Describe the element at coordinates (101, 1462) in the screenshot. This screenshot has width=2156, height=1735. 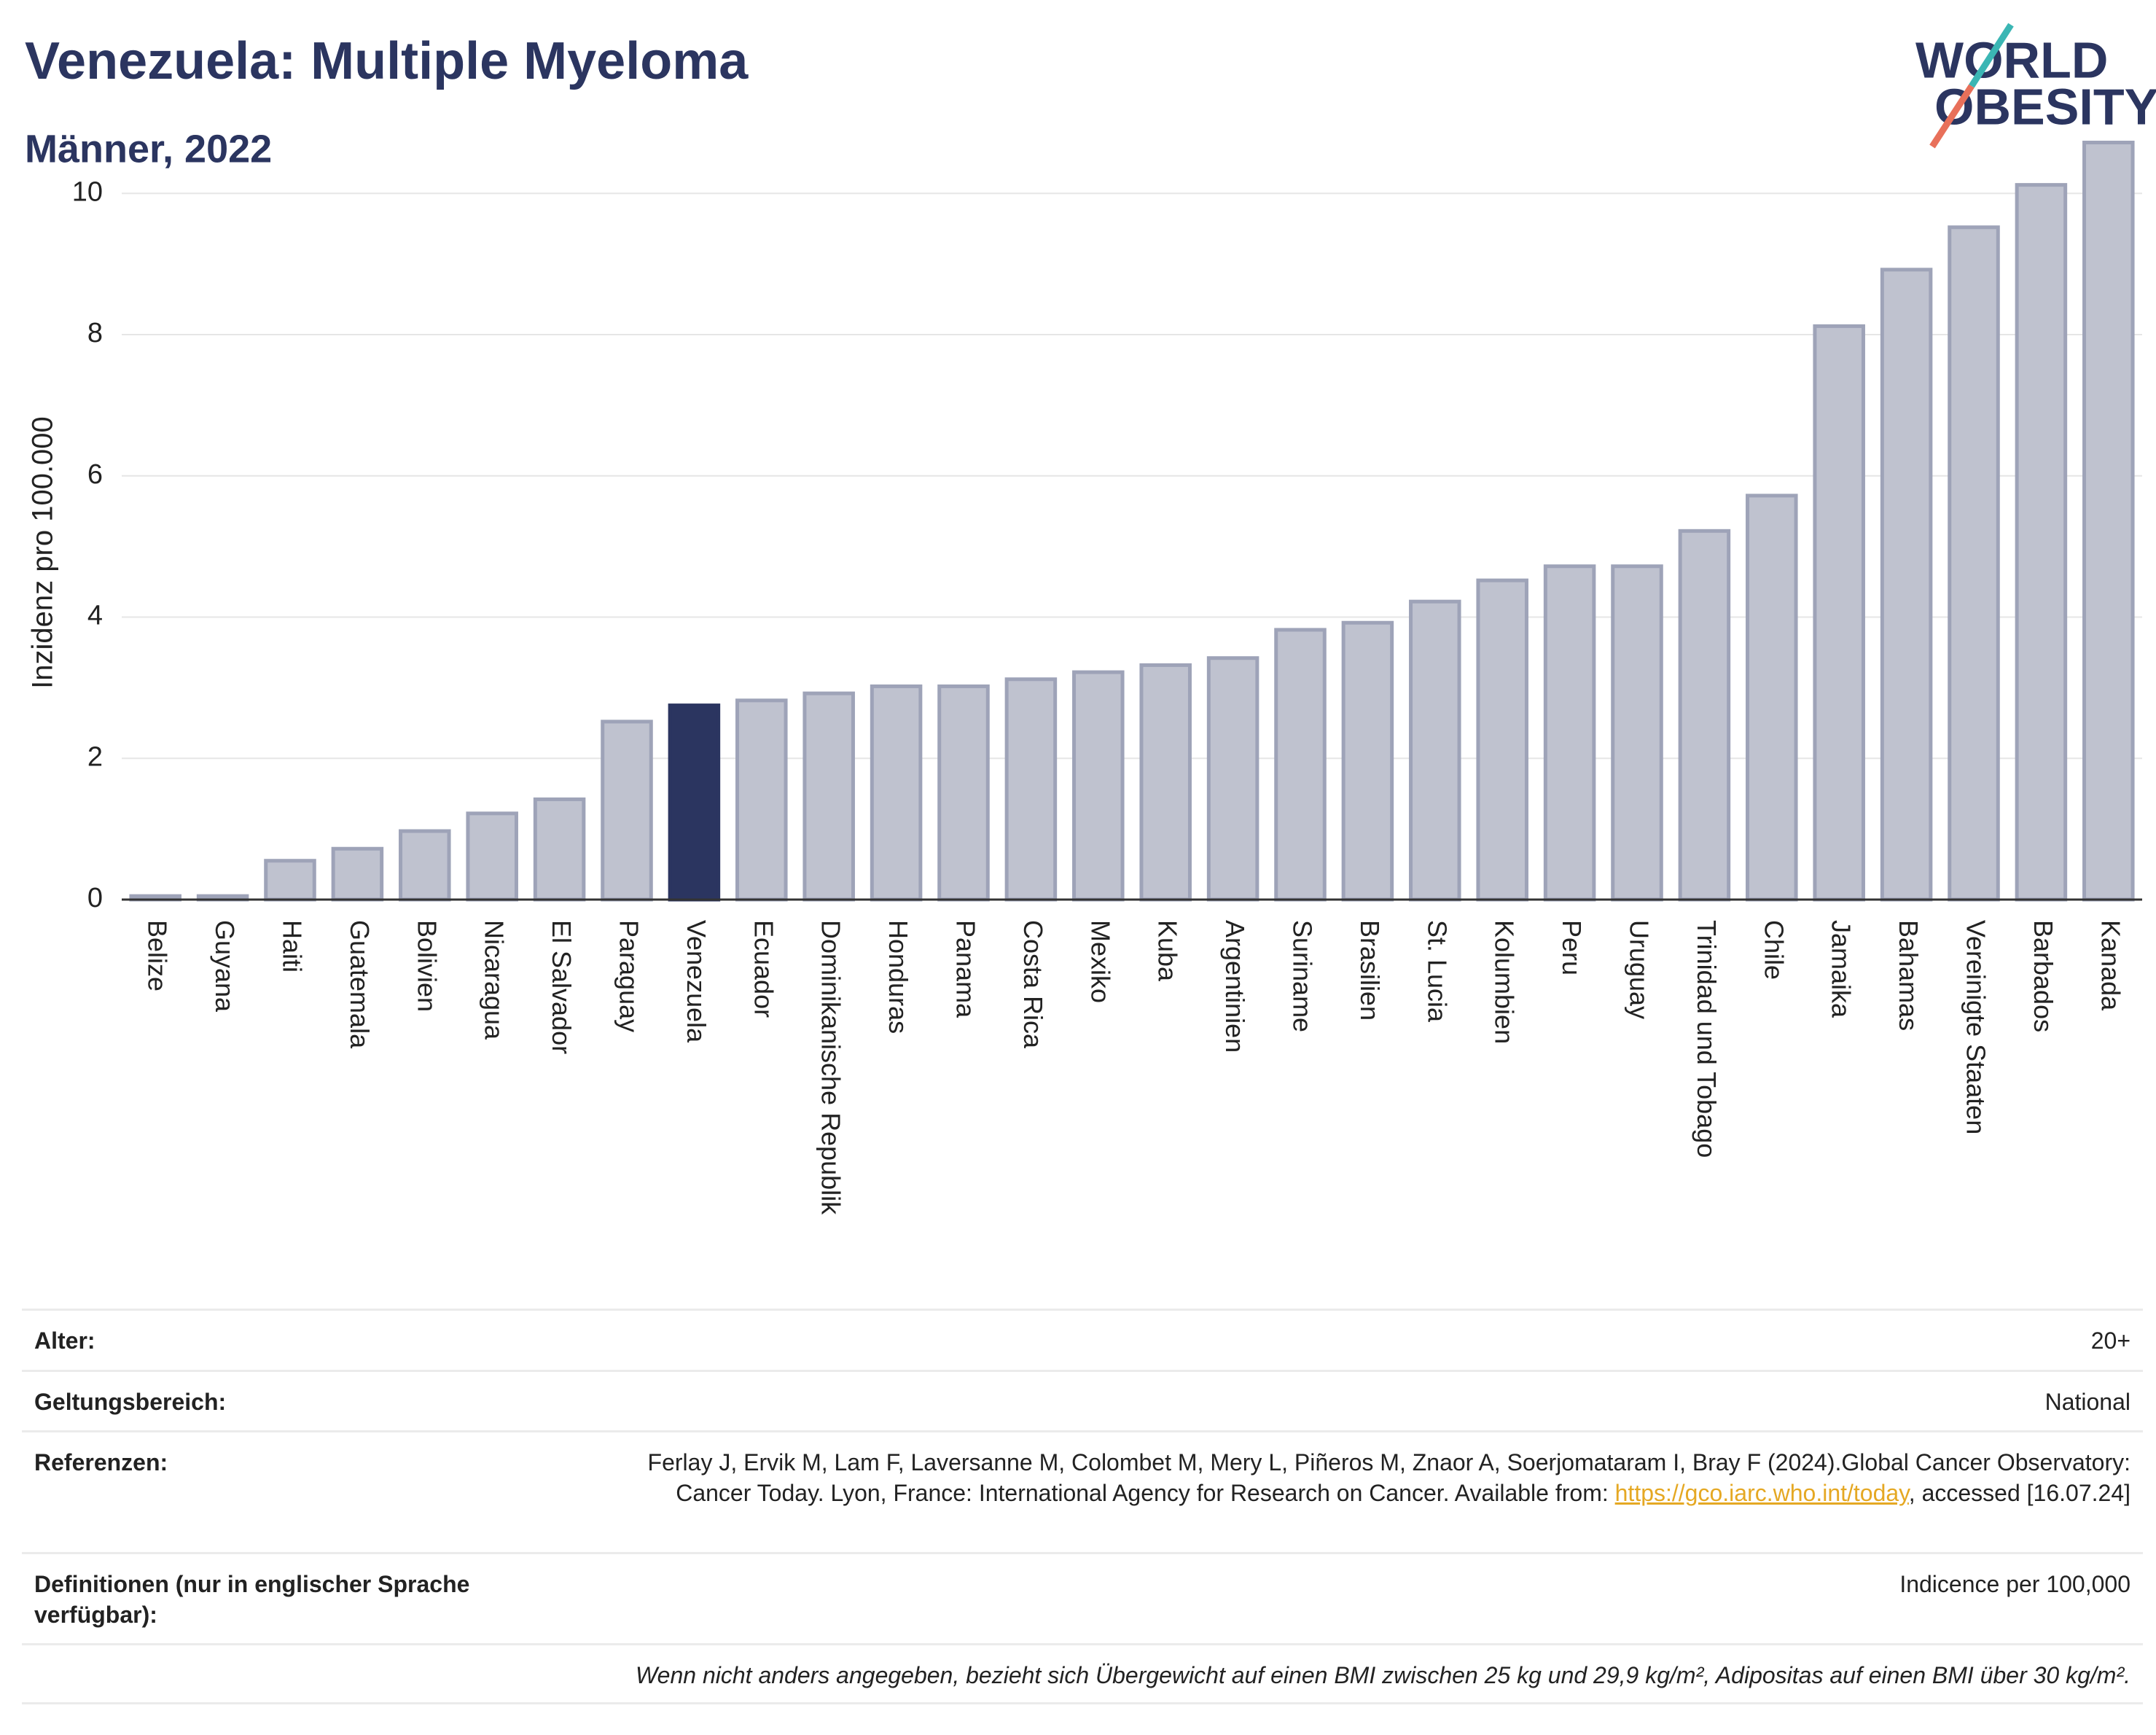
I see `info-label: Referenzen:` at that location.